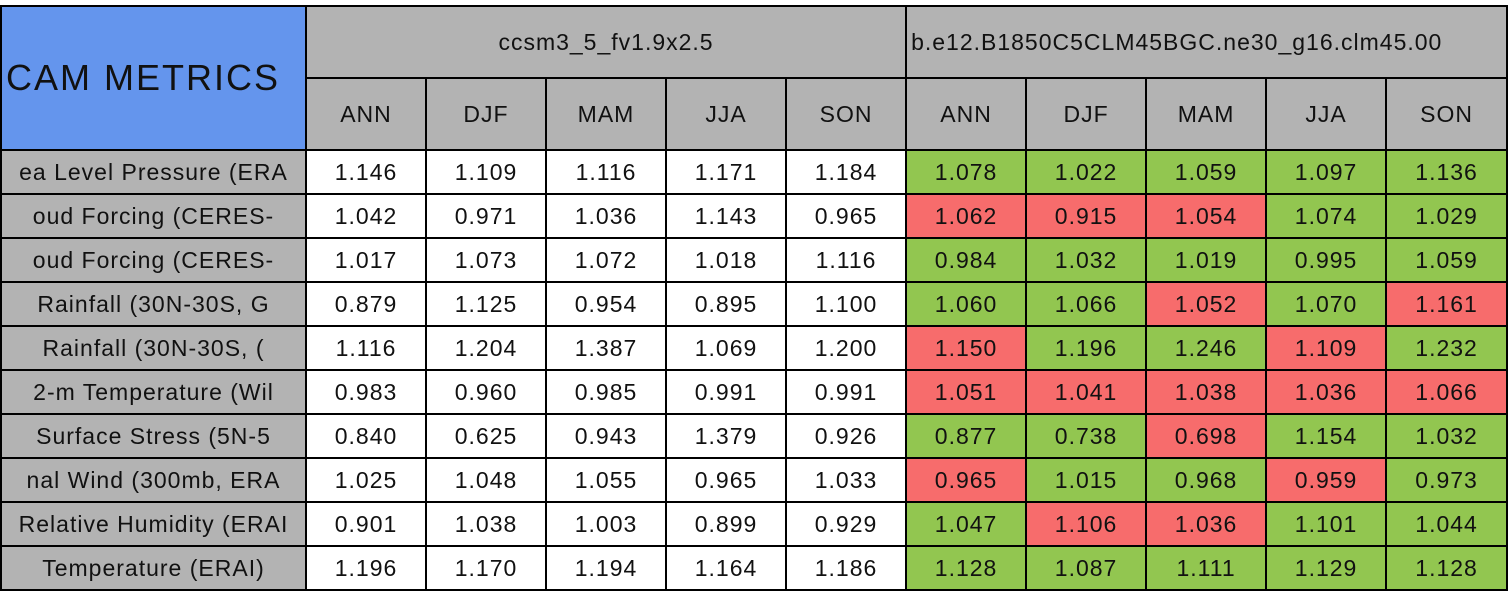 This screenshot has height=610, width=1510. Describe the element at coordinates (726, 480) in the screenshot. I see `metric-cell: 0.965` at that location.